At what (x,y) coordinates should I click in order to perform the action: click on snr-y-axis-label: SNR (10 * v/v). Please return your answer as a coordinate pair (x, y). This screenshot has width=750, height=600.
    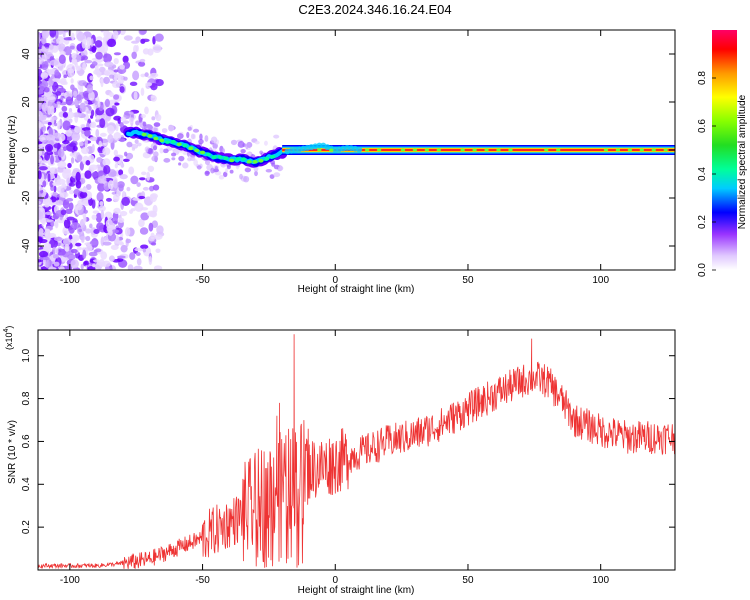
    Looking at the image, I should click on (12, 452).